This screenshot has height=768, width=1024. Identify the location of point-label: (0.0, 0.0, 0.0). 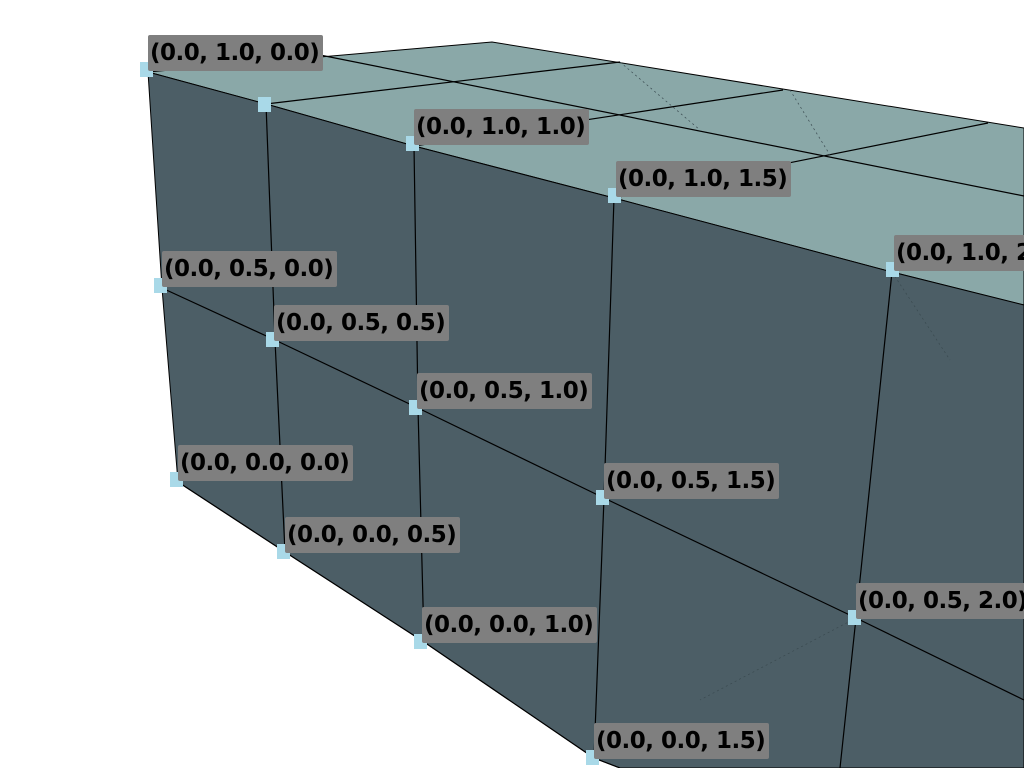
(266, 463).